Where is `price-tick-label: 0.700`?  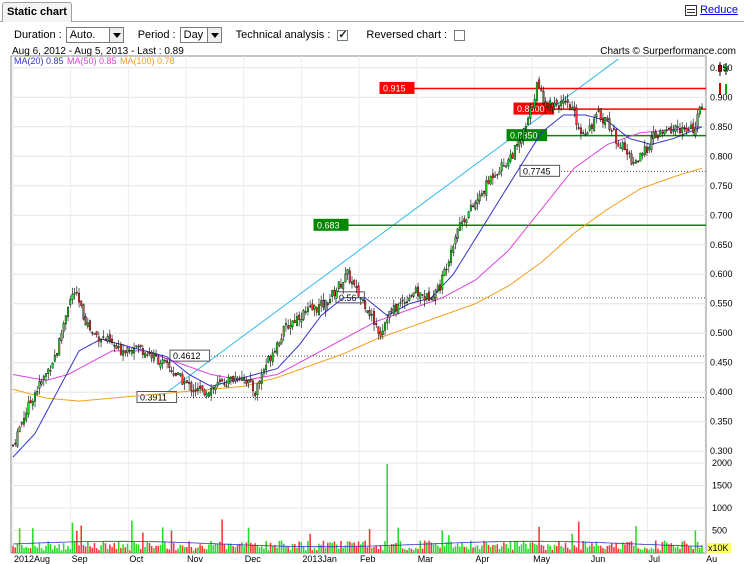
price-tick-label: 0.700 is located at coordinates (721, 215).